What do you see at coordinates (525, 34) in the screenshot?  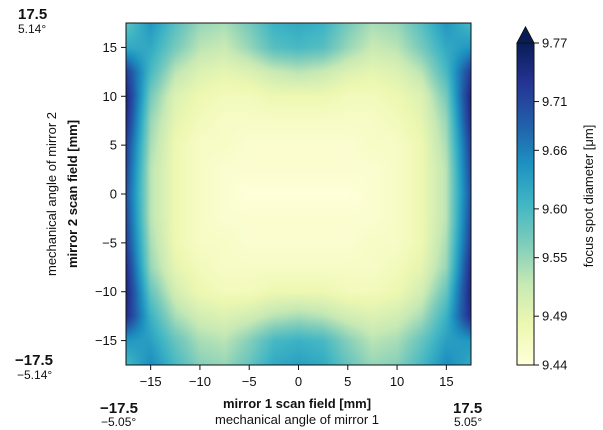 I see `colorbar-extend-arrow` at bounding box center [525, 34].